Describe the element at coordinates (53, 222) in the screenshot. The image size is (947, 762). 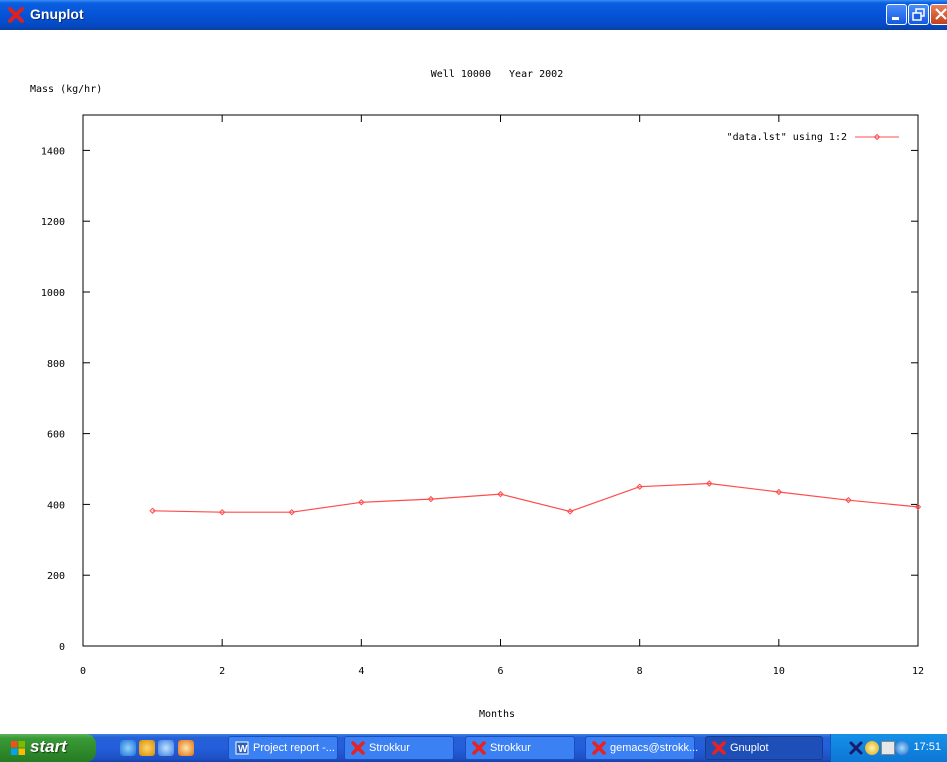
I see `y-tick-label: 1200` at that location.